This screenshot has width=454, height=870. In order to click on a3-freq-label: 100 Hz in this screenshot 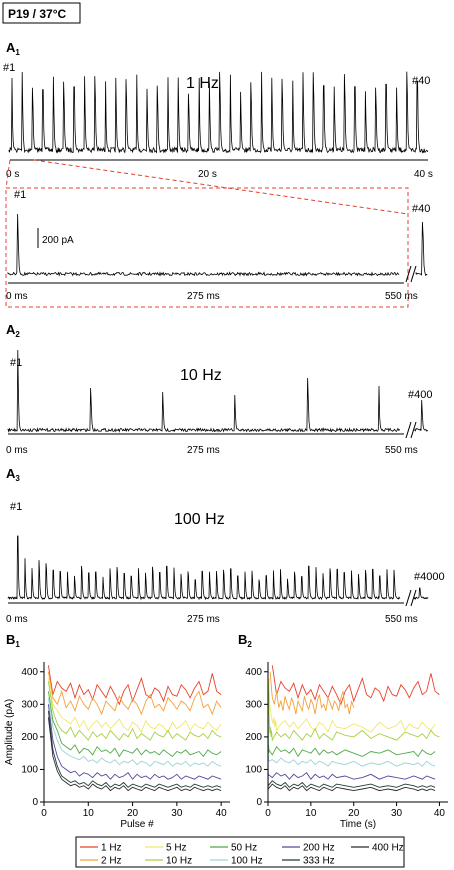, I will do `click(199, 519)`.